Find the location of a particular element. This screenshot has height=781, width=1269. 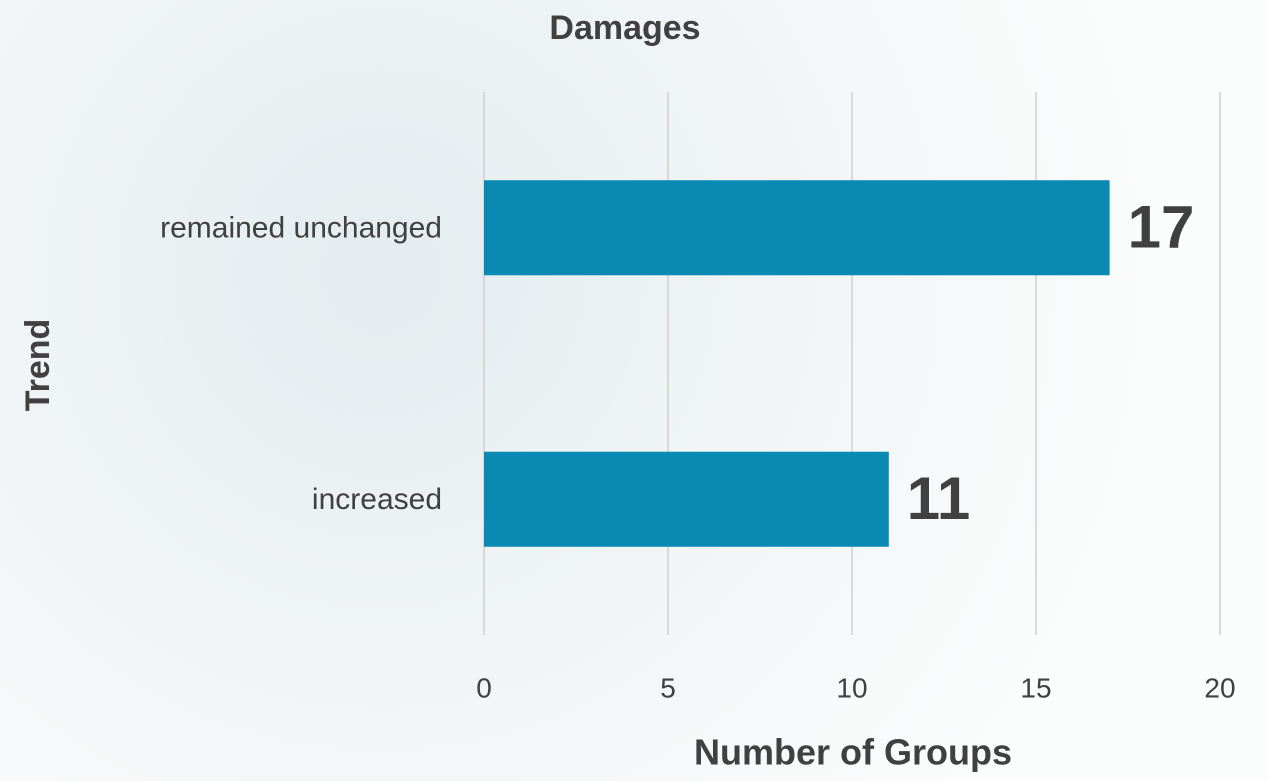

x-axis-label: Number of Groups is located at coordinates (853, 752).